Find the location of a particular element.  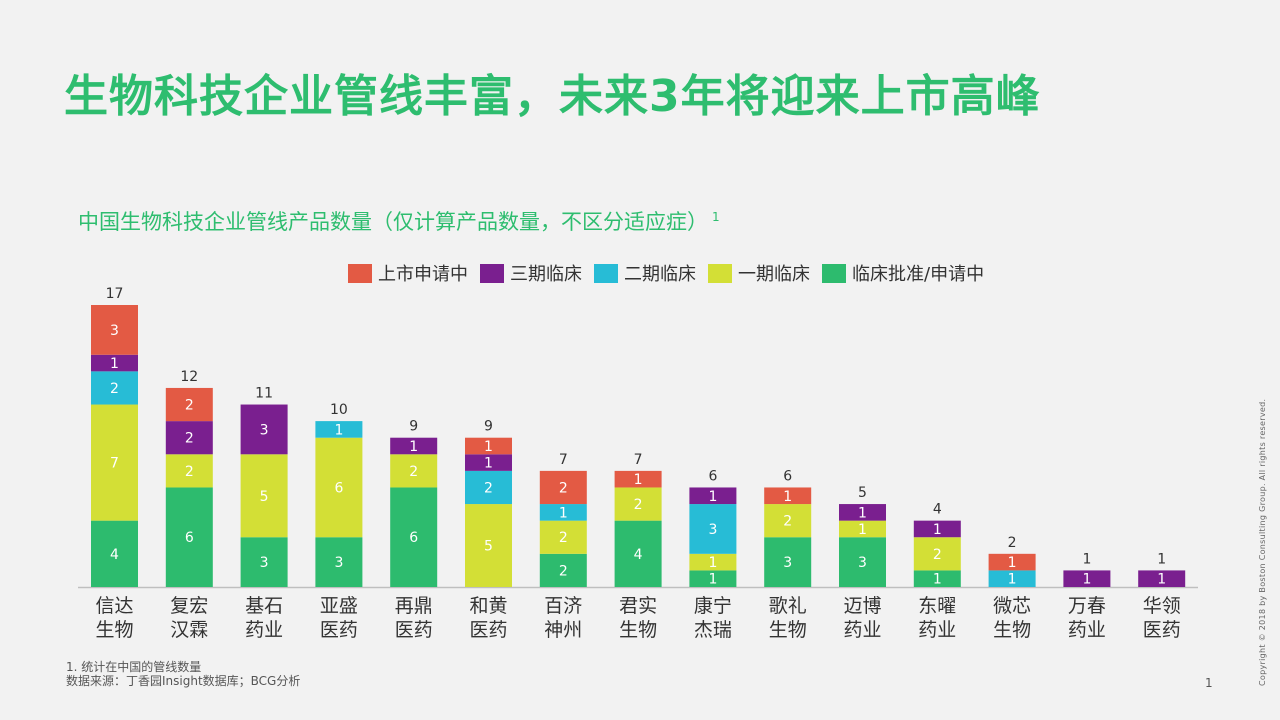

total-label: 1 is located at coordinates (1086, 559).